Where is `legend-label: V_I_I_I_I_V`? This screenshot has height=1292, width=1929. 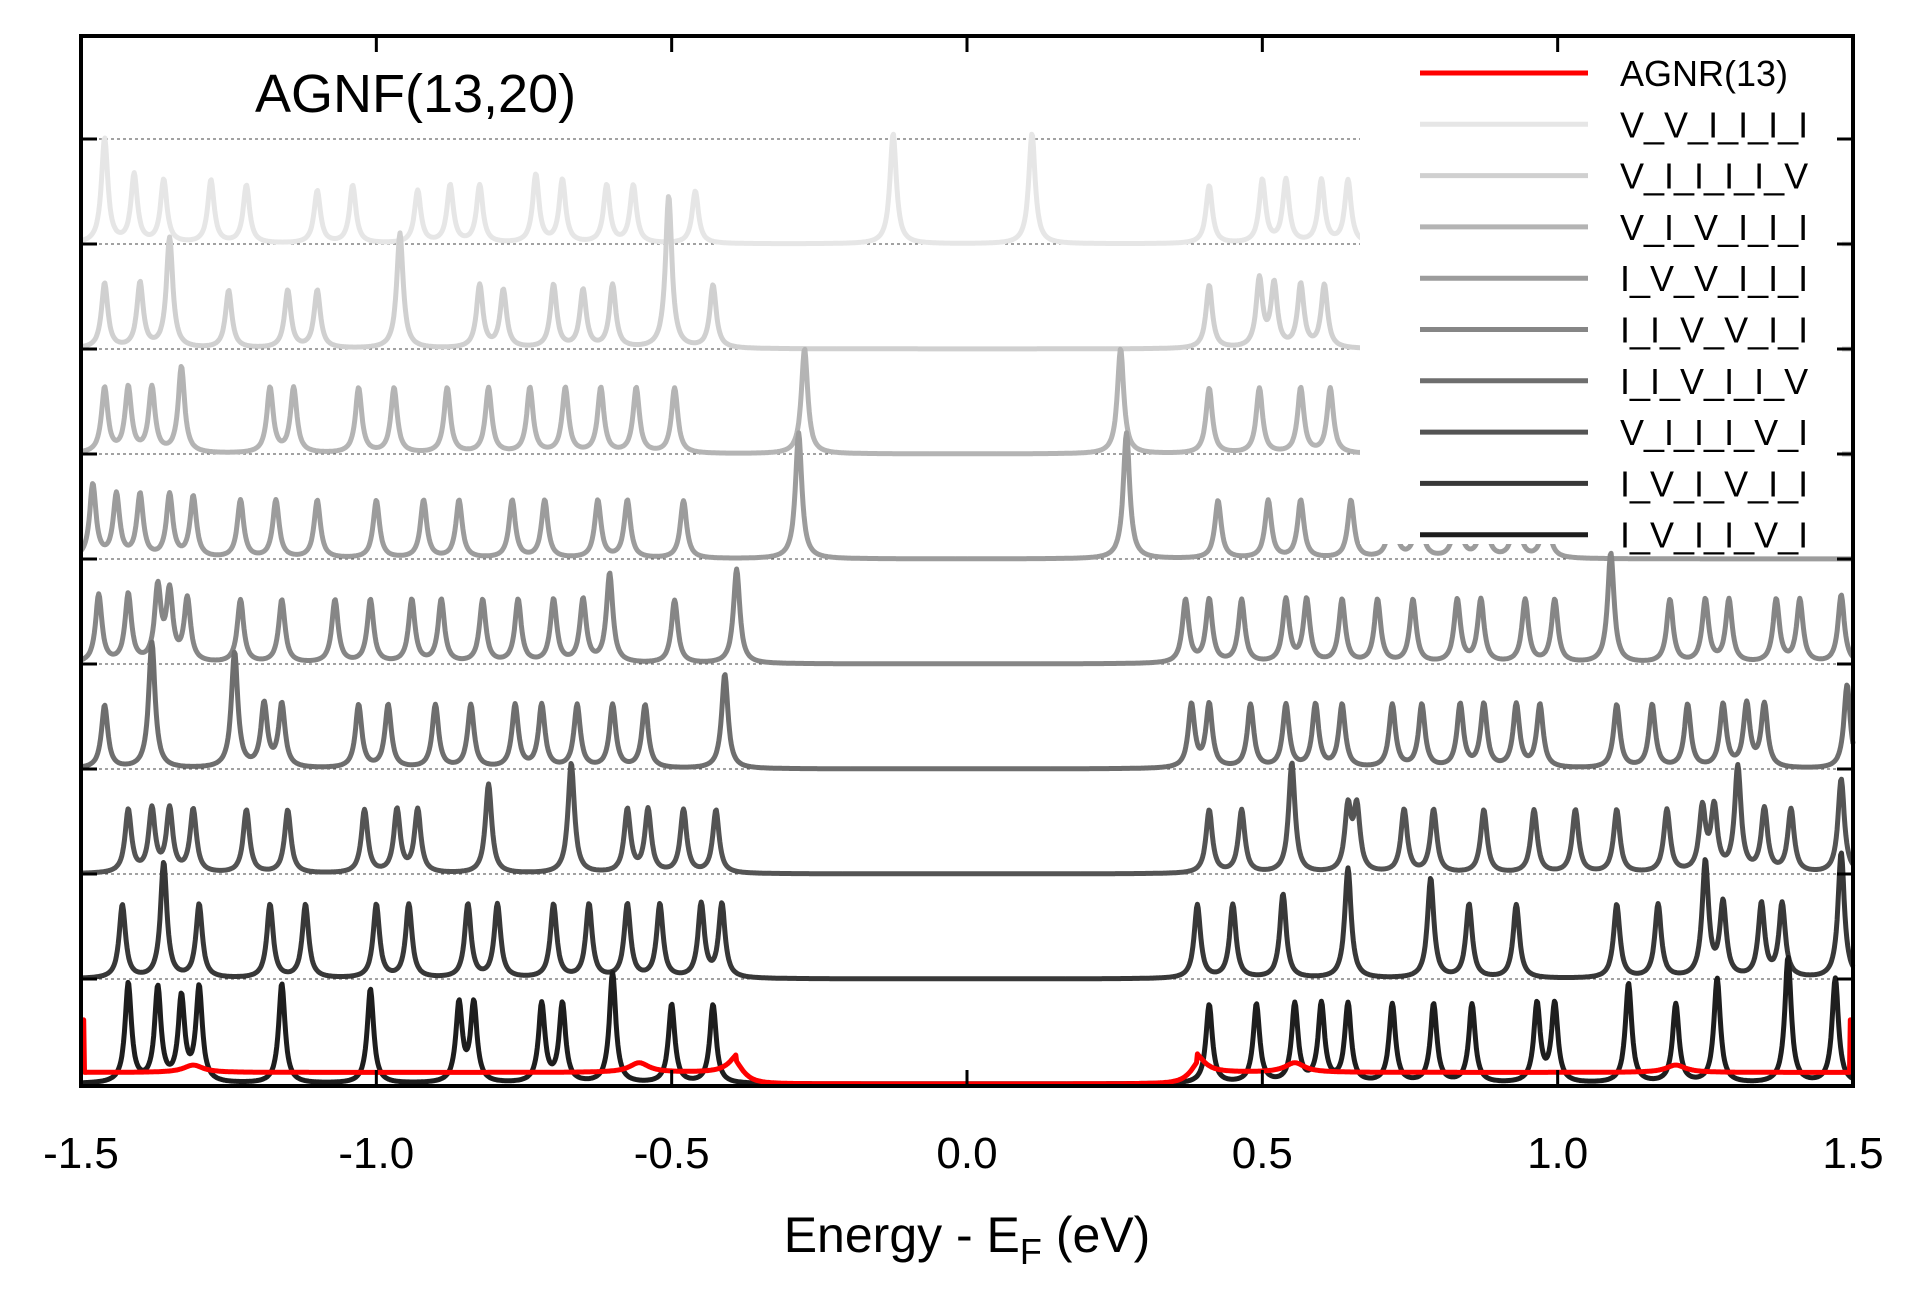 legend-label: V_I_I_I_I_V is located at coordinates (1714, 176).